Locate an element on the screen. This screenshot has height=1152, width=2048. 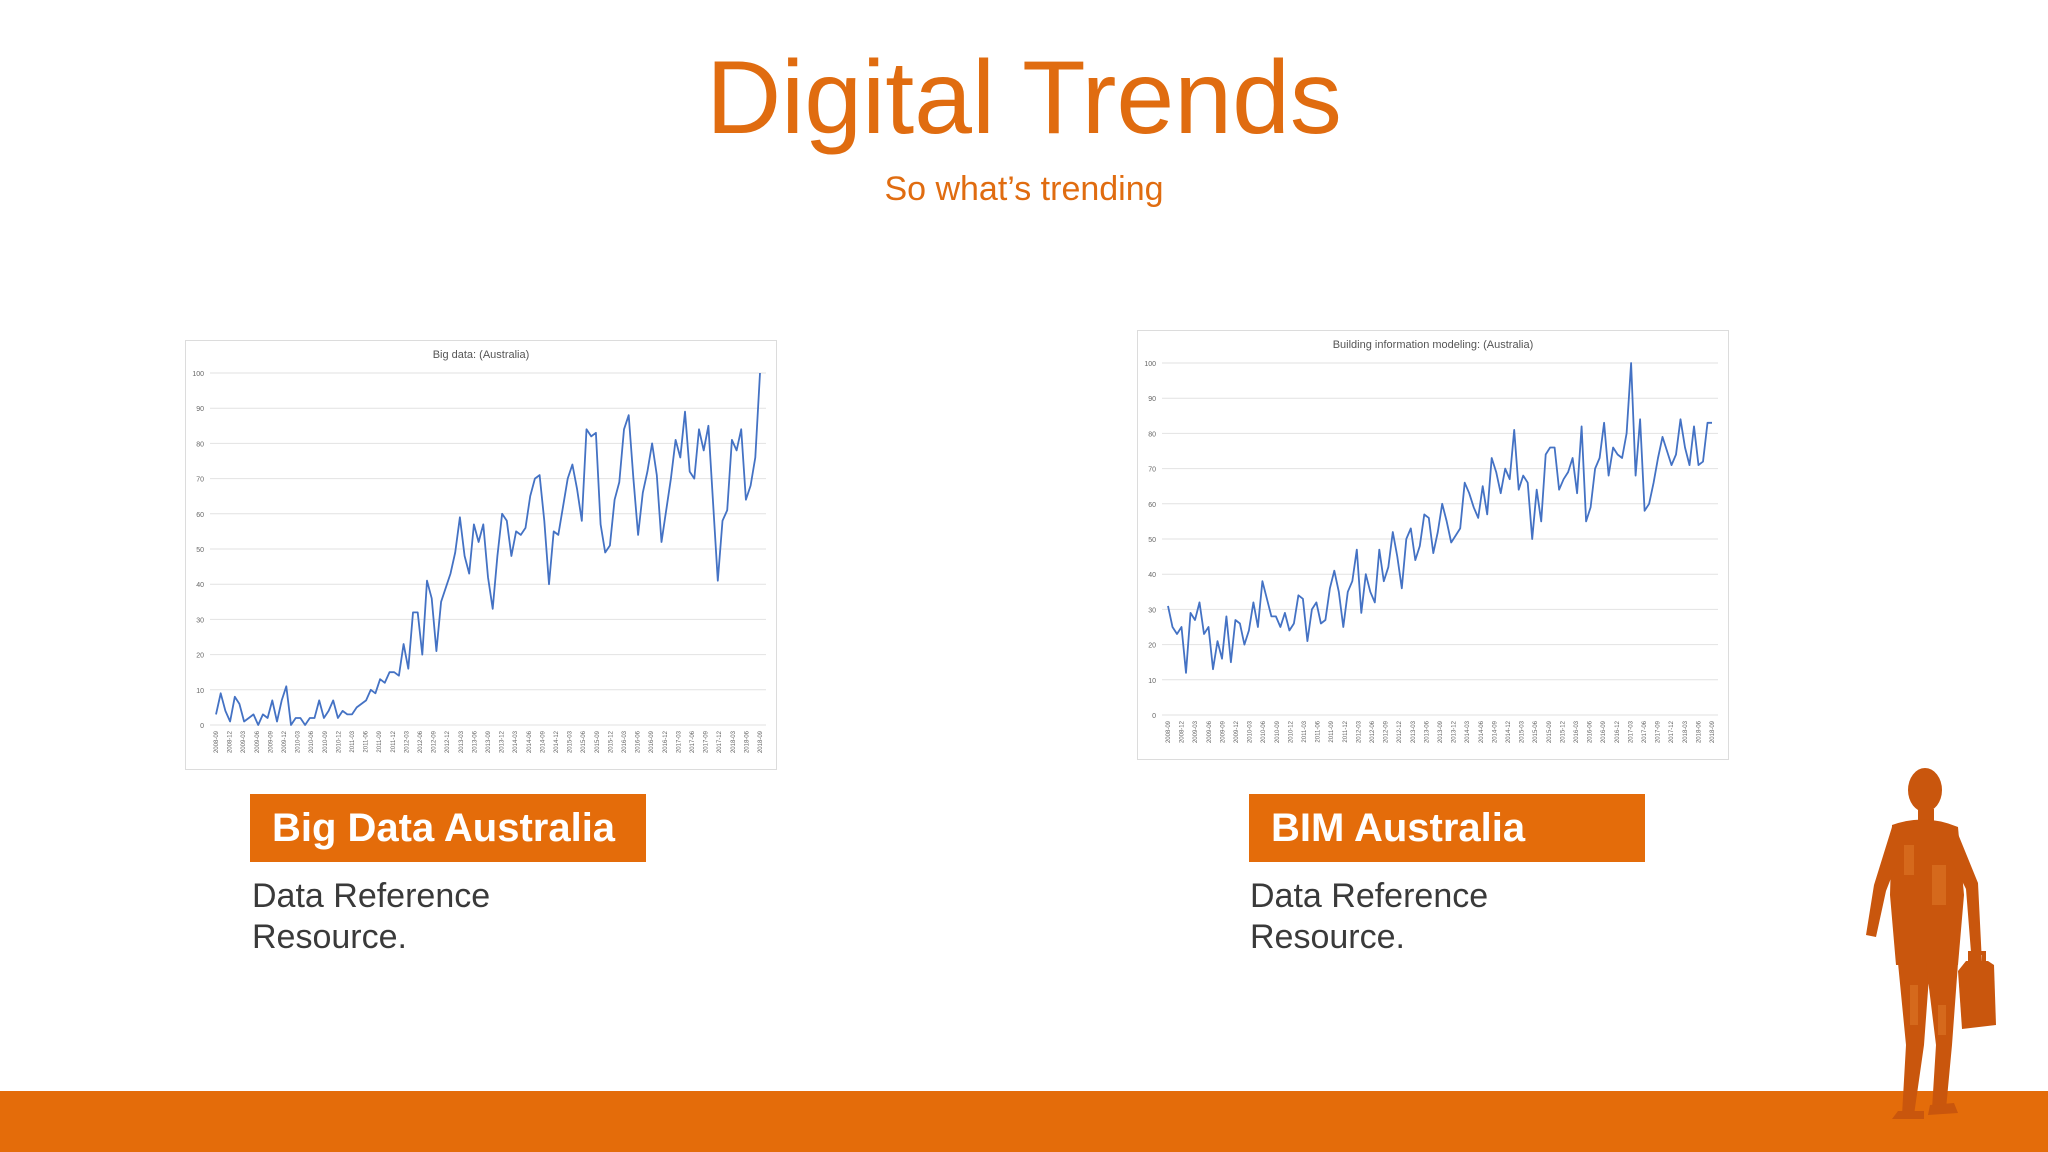
bim-description-line1: Data Reference is located at coordinates (1369, 896).